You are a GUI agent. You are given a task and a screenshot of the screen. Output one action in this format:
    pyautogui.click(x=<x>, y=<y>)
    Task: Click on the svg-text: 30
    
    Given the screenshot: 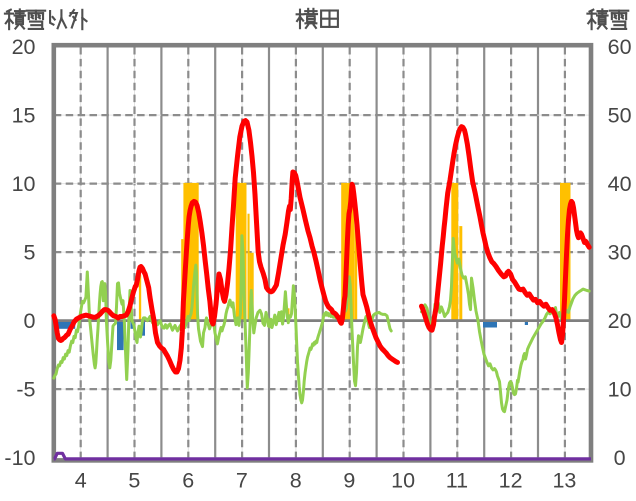 What is the action you would take?
    pyautogui.click(x=620, y=253)
    